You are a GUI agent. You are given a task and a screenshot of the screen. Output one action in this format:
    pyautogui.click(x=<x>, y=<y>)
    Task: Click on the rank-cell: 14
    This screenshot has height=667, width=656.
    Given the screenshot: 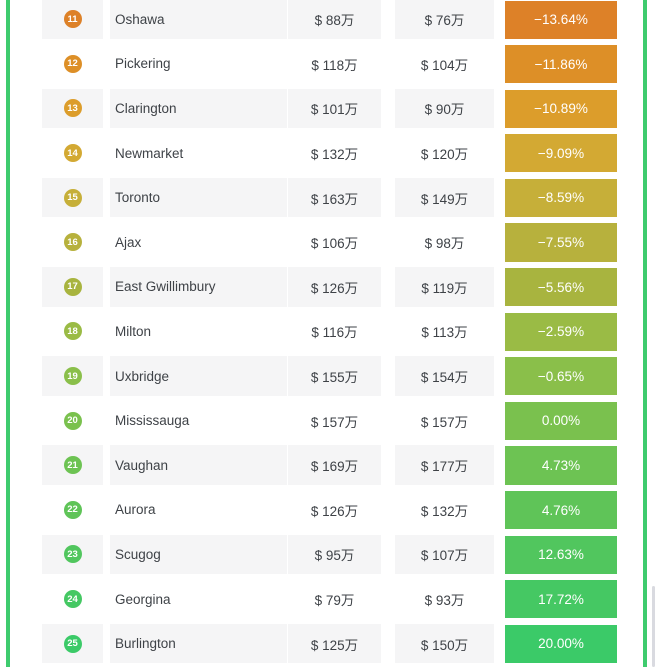 What is the action you would take?
    pyautogui.click(x=72, y=153)
    